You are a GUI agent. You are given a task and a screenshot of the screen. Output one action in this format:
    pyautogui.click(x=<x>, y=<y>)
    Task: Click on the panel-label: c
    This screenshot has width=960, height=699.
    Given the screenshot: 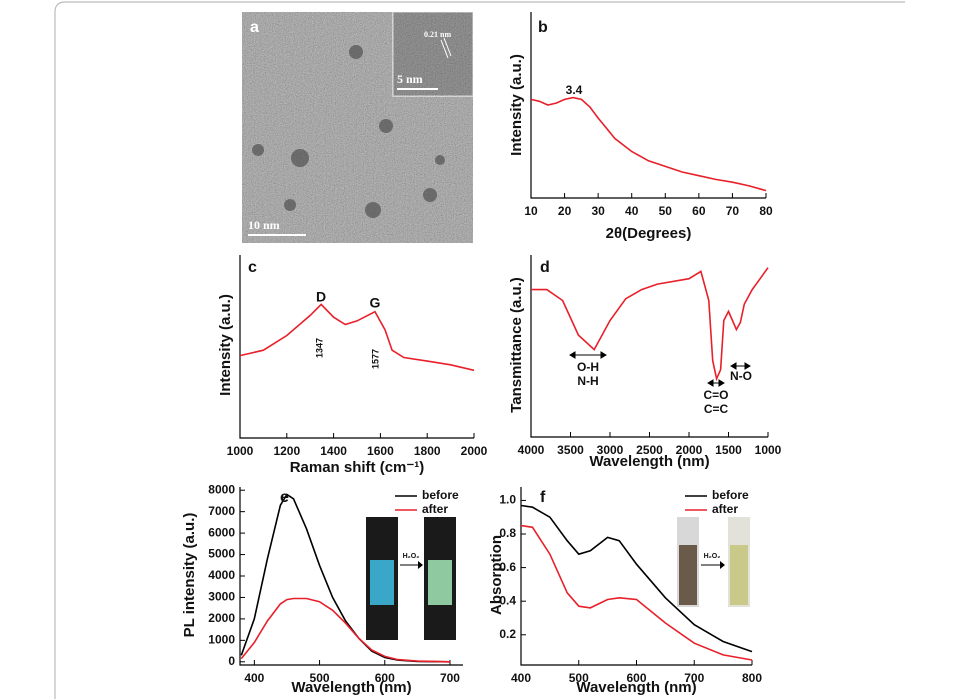 What is the action you would take?
    pyautogui.click(x=252, y=267)
    